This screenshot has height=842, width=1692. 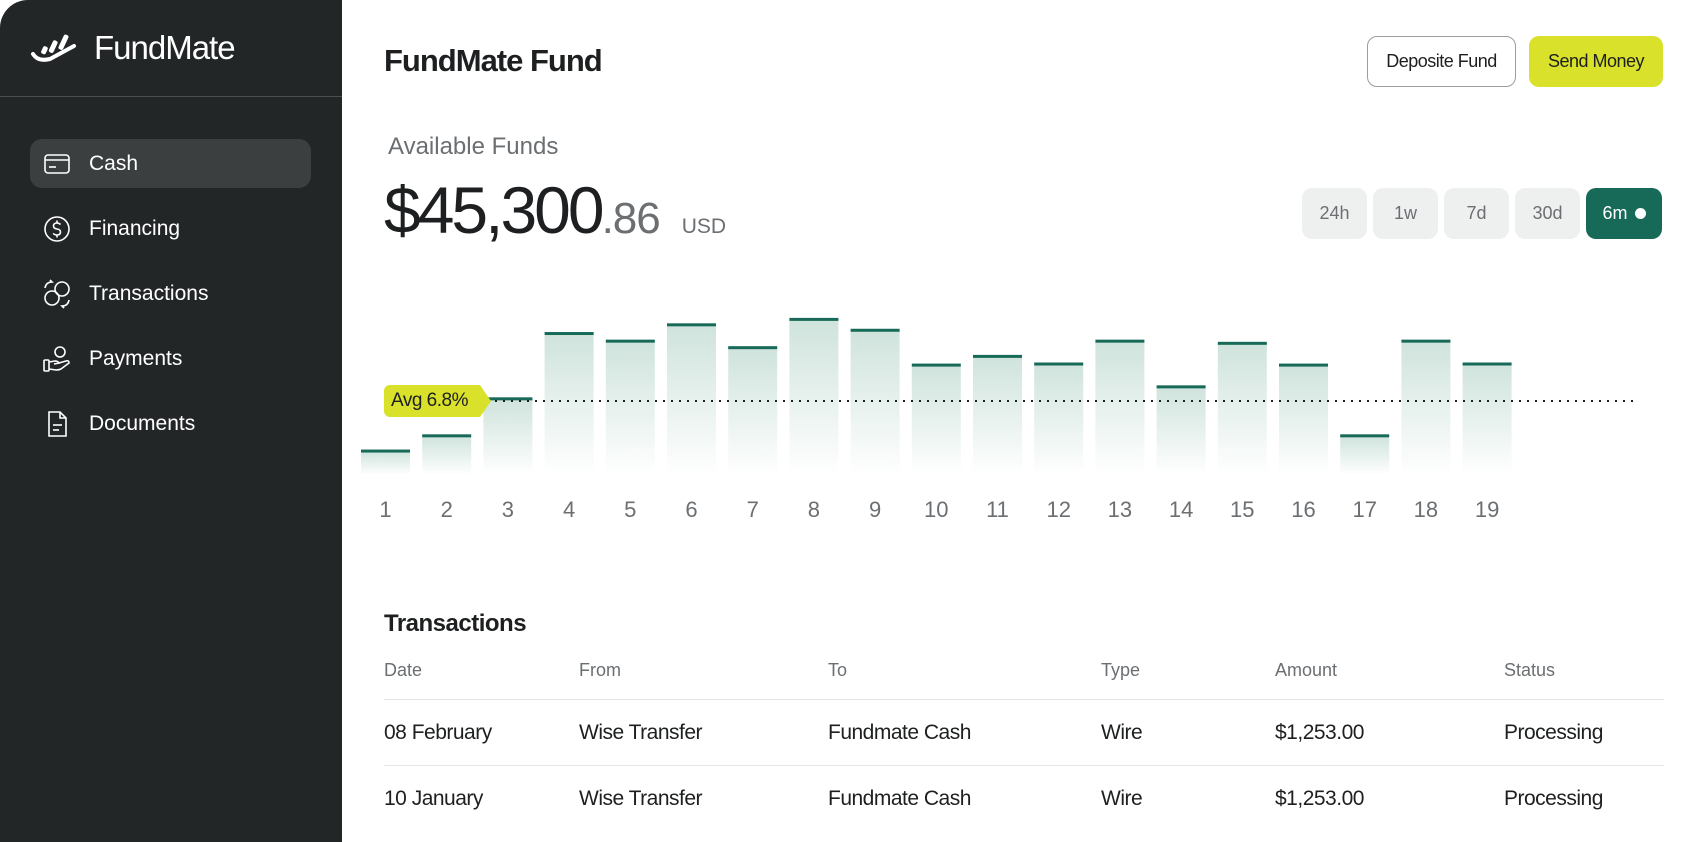 I want to click on fundmate-logo-icon, so click(x=53, y=48).